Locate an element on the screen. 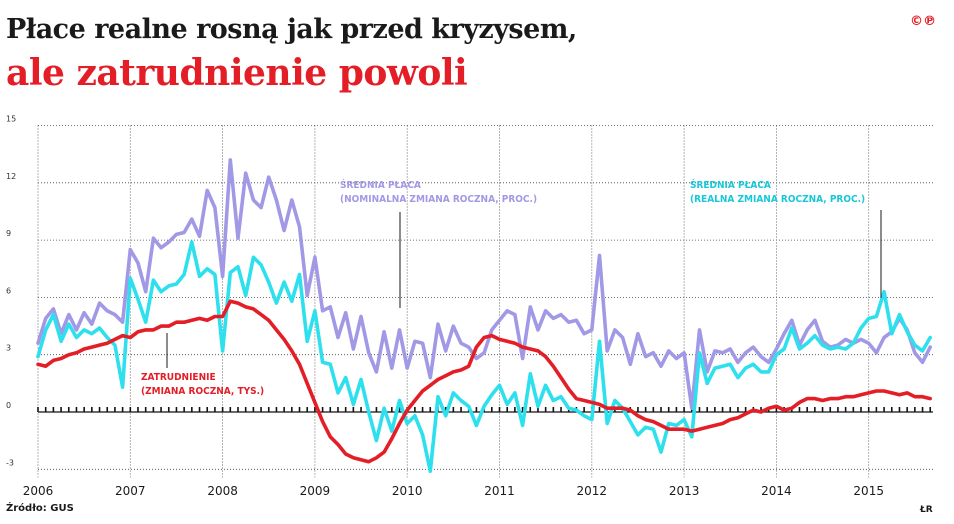 The height and width of the screenshot is (524, 954). nominal-label-1: ŚREDNIA PŁACA is located at coordinates (380, 184).